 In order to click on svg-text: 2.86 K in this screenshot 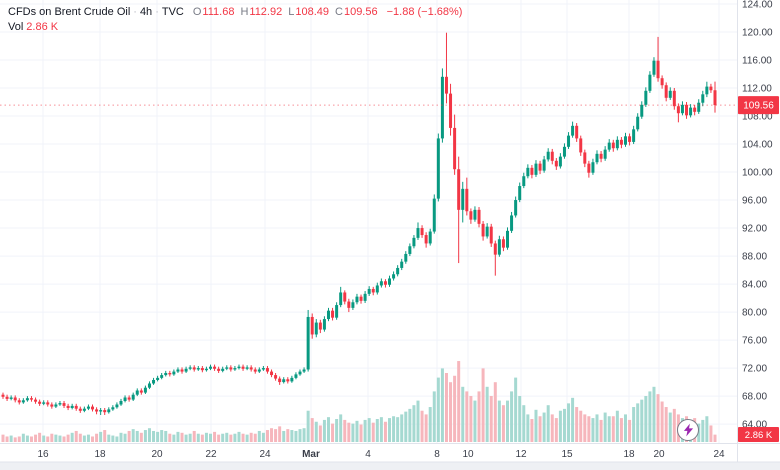, I will do `click(759, 435)`.